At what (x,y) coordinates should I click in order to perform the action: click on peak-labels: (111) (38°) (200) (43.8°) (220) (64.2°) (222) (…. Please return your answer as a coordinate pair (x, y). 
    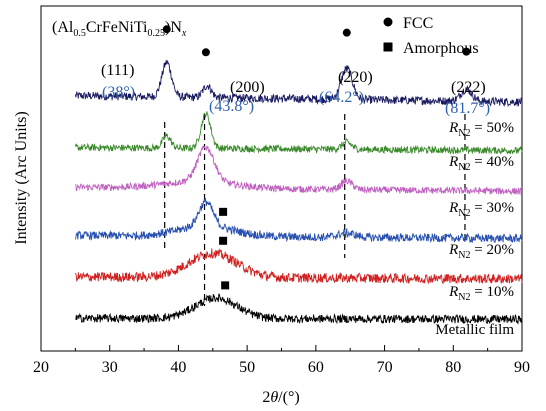
    Looking at the image, I should click on (295, 89).